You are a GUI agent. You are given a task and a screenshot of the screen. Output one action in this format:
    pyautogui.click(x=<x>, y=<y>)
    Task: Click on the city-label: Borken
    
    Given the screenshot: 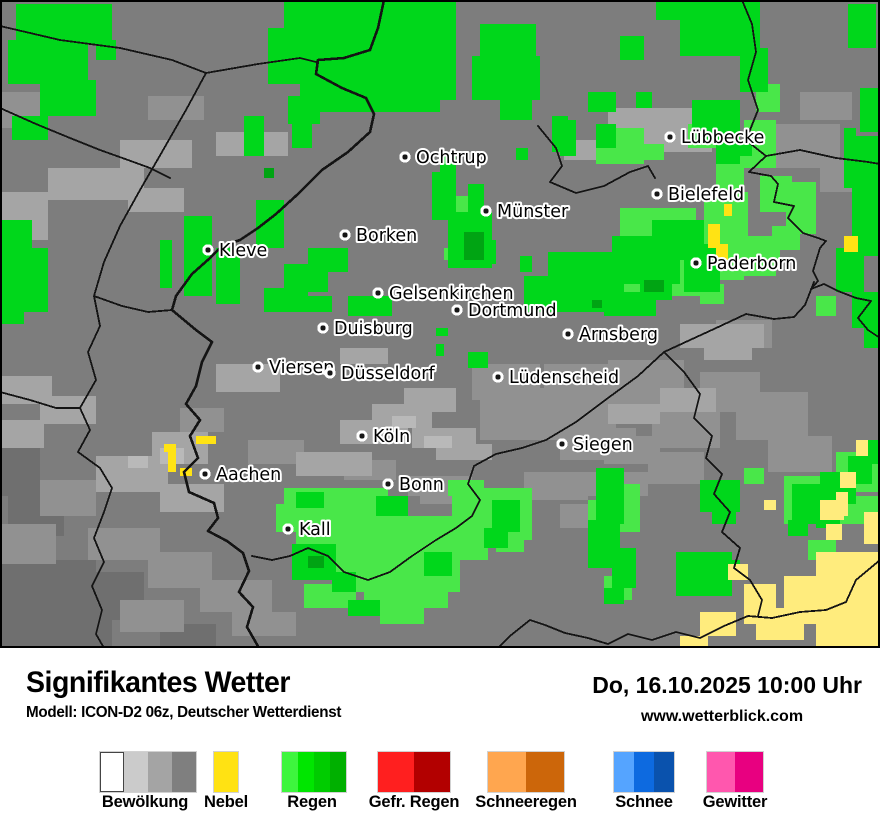 What is the action you would take?
    pyautogui.click(x=386, y=236)
    